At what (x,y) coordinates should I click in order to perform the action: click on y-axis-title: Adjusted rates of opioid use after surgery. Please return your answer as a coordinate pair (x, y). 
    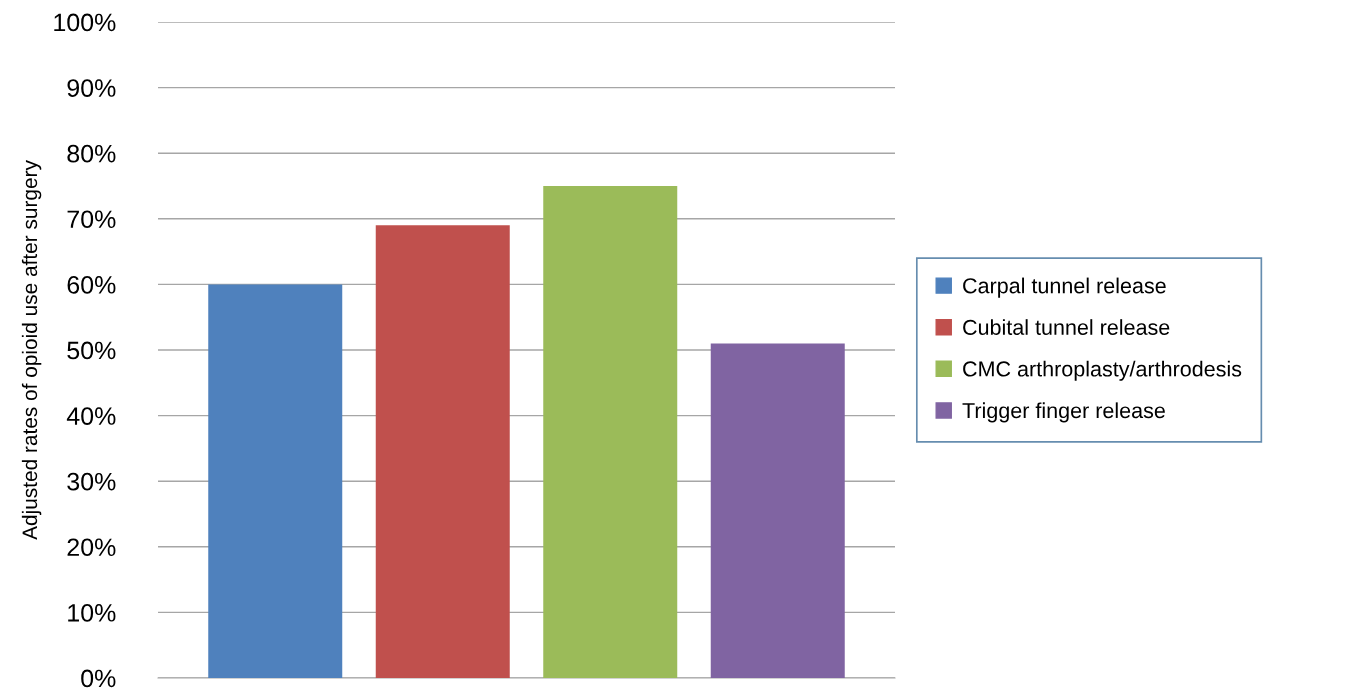
    Looking at the image, I should click on (31, 350).